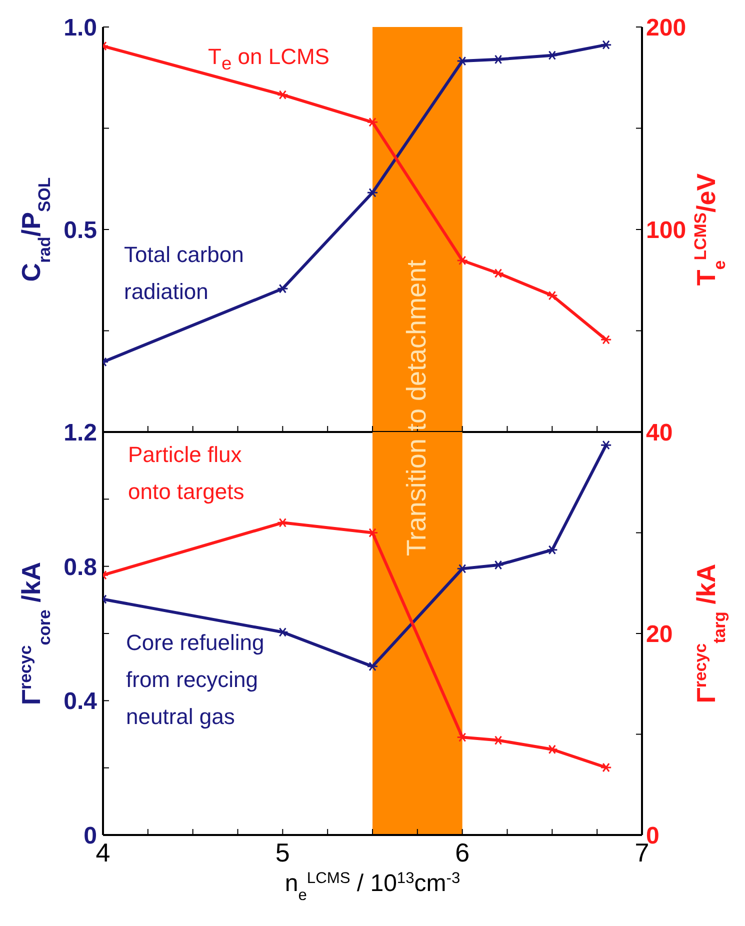  What do you see at coordinates (666, 230) in the screenshot?
I see `y2-tick-label: 100` at bounding box center [666, 230].